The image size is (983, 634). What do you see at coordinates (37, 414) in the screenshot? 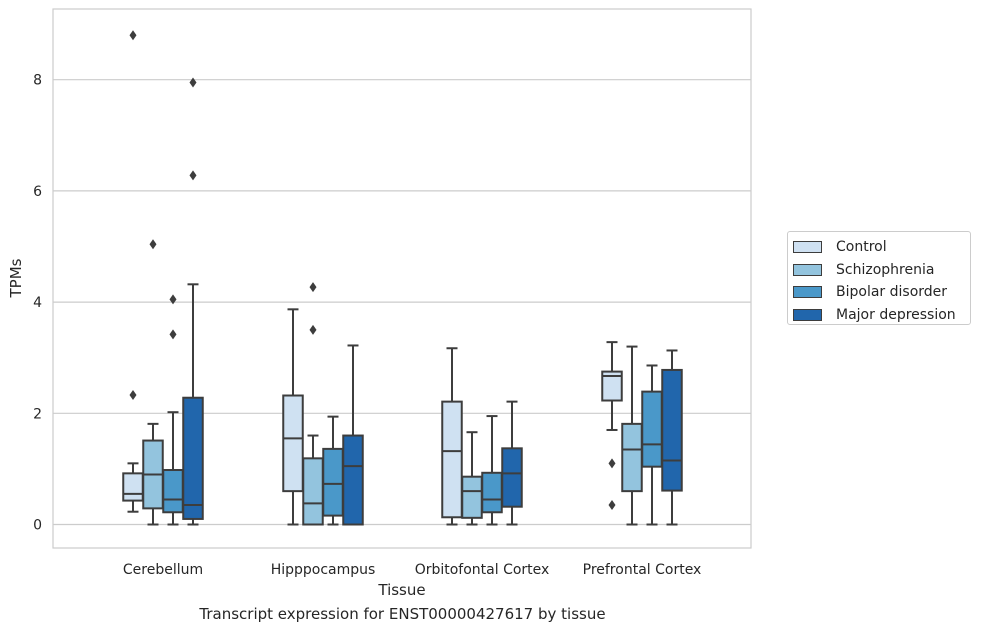
I see `y-tick-label: 2` at bounding box center [37, 414].